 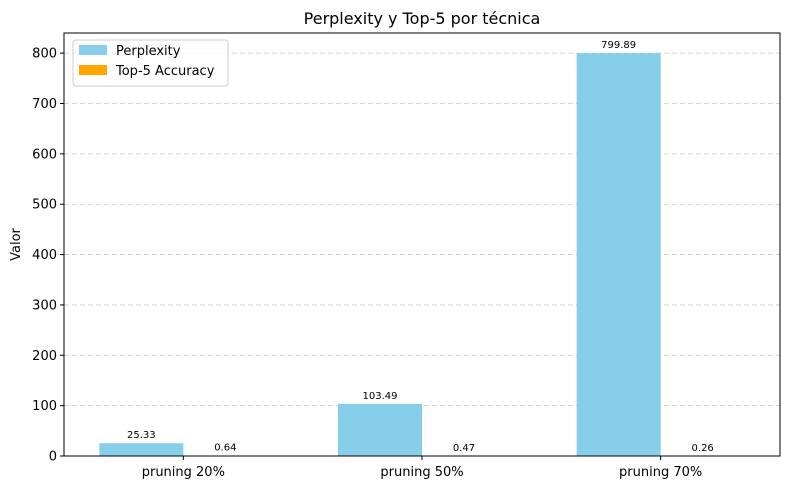 I want to click on data-label: 0.26, so click(x=703, y=448).